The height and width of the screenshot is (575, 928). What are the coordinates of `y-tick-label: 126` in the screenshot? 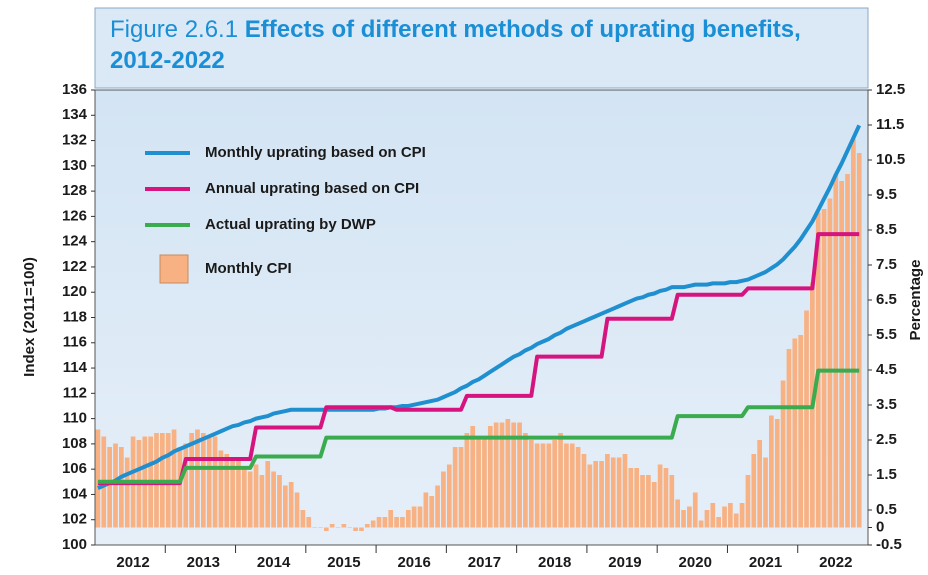 It's located at (74, 215).